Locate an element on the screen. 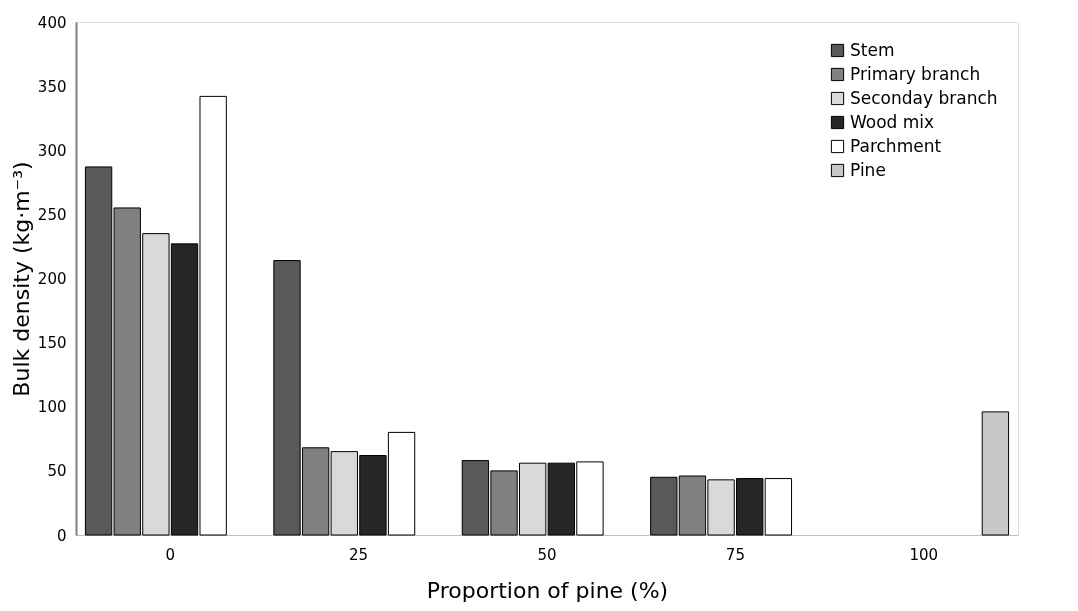  y-tick-label: 250 is located at coordinates (52, 214).